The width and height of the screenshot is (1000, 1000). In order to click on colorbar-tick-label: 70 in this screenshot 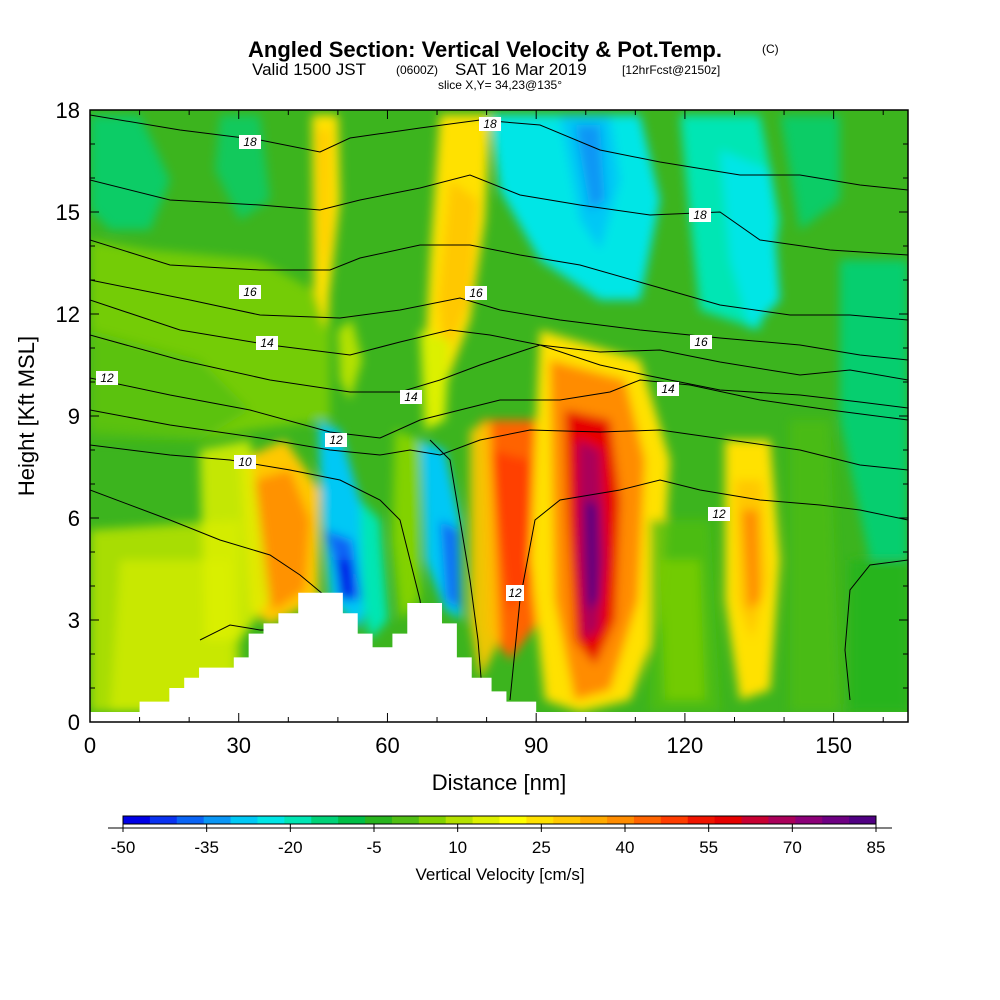, I will do `click(792, 847)`.